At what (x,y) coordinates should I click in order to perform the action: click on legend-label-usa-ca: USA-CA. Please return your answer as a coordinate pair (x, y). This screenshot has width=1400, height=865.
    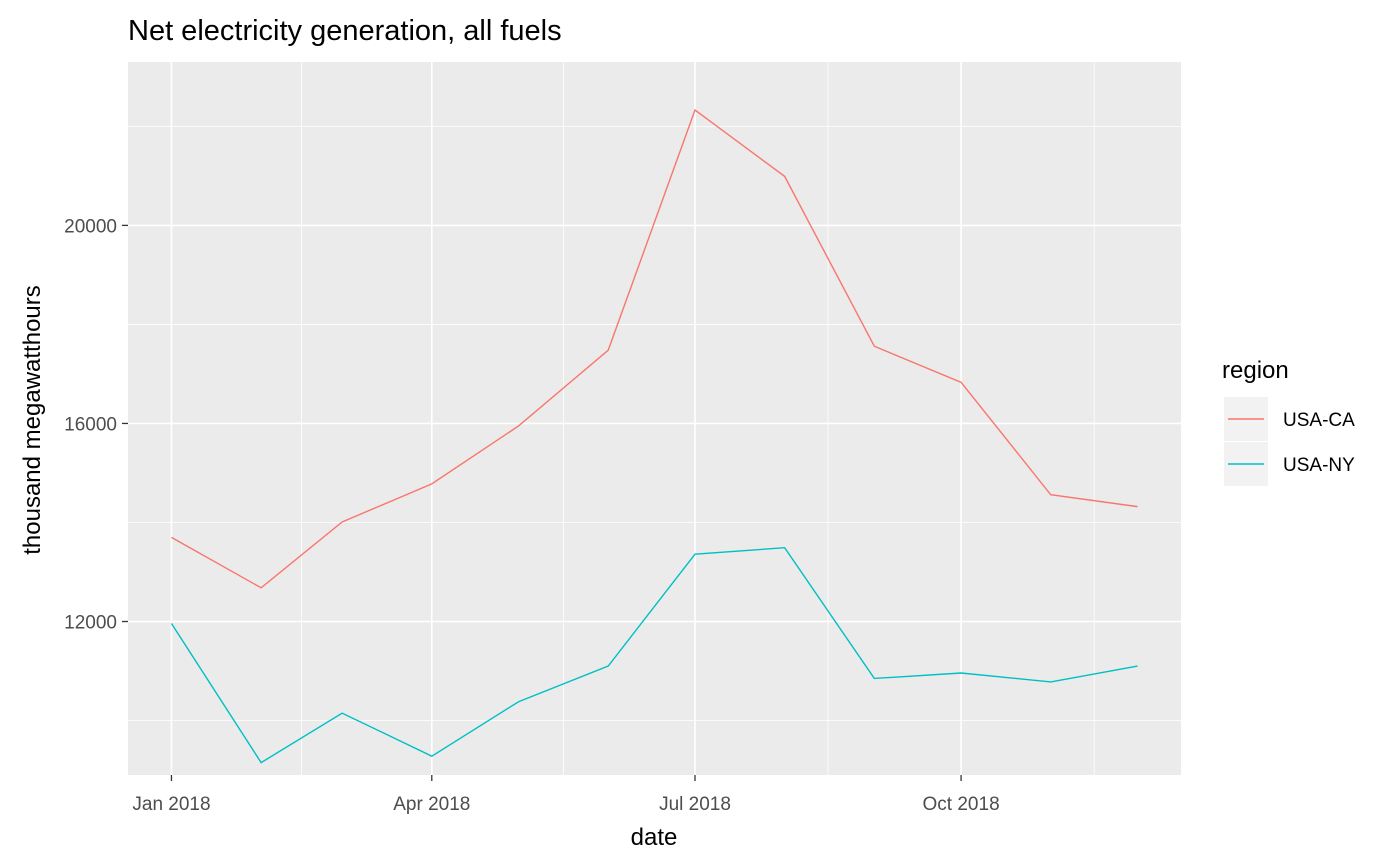
    Looking at the image, I should click on (1319, 420).